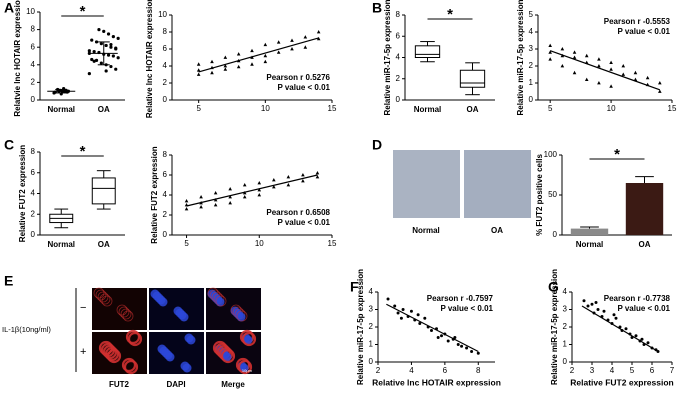 The image size is (685, 406). I want to click on panel-label: G, so click(553, 287).